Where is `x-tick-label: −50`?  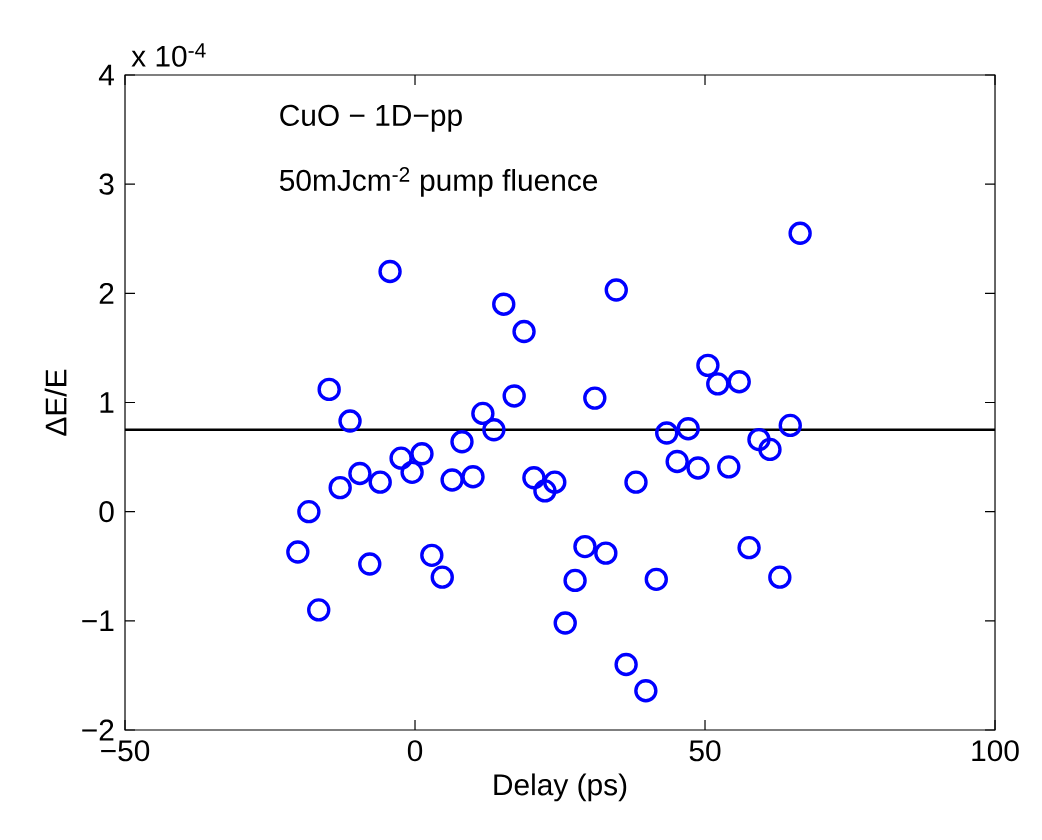 x-tick-label: −50 is located at coordinates (125, 751).